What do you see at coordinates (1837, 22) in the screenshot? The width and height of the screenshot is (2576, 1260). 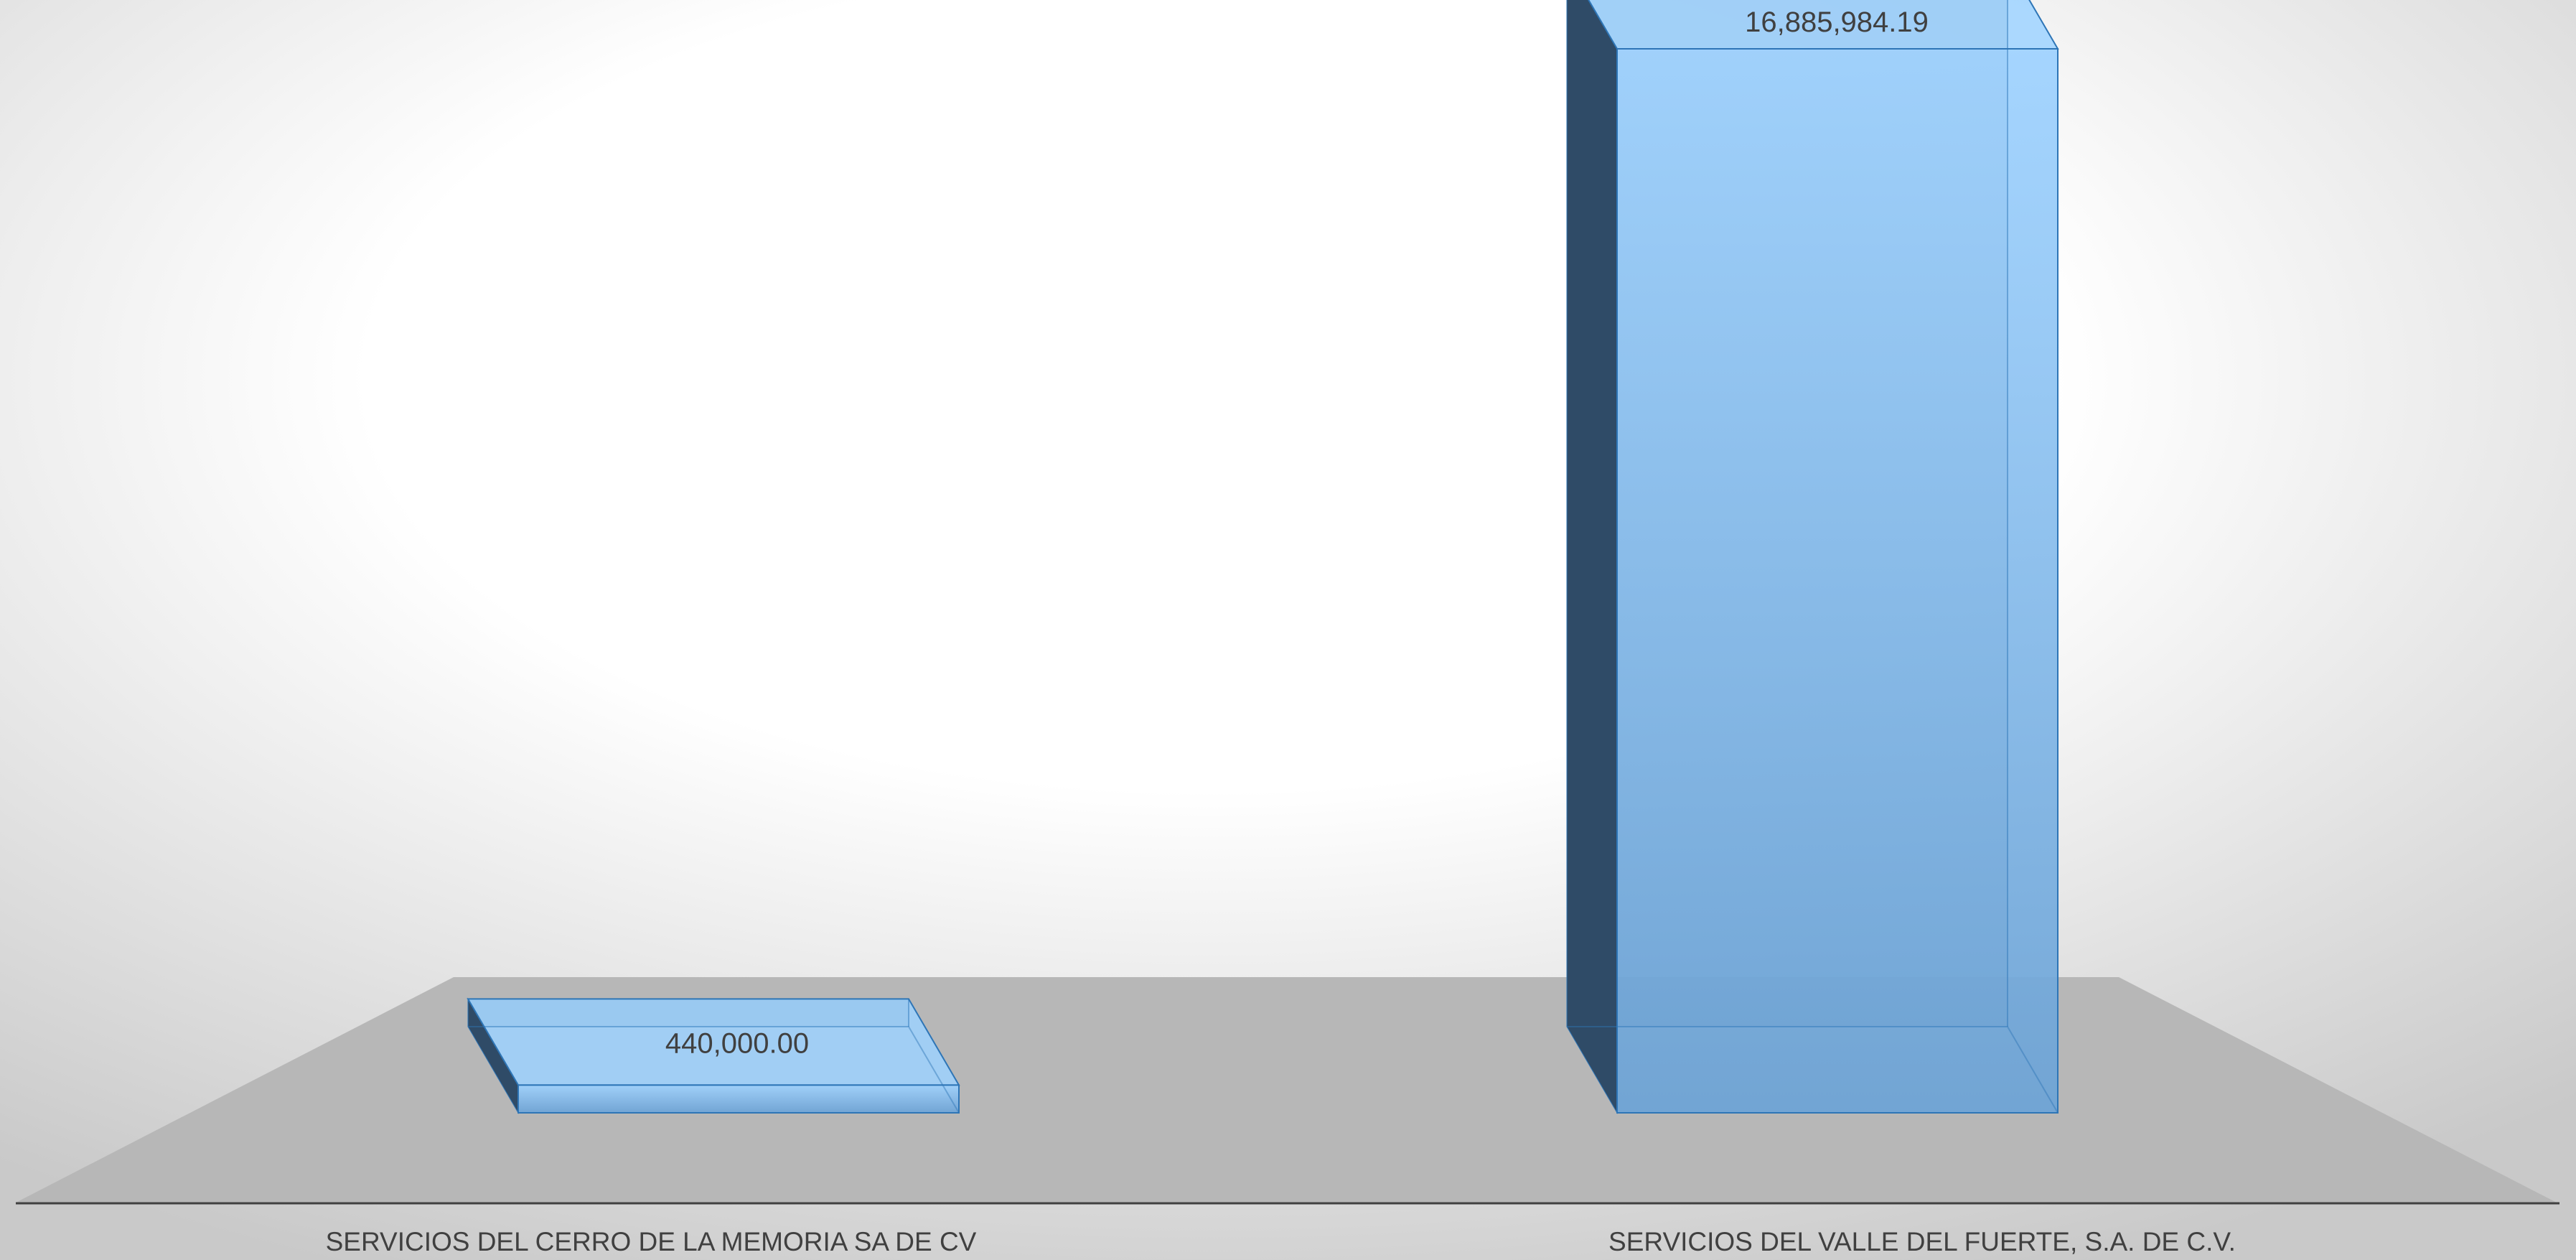 I see `data-label-2: 16,885,984.19` at bounding box center [1837, 22].